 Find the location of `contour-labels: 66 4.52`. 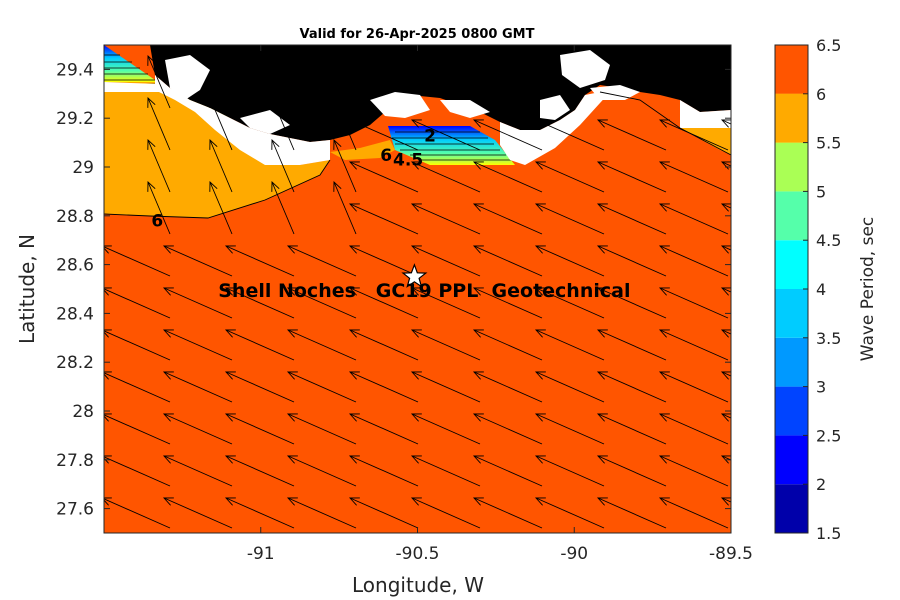

contour-labels: 66 4.52 is located at coordinates (293, 178).